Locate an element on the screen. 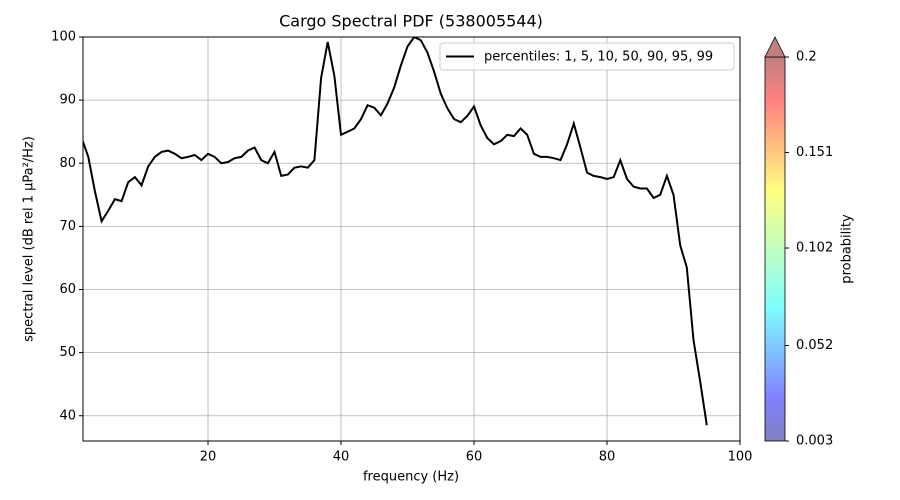 The image size is (900, 500). colorbar-tick-label: 0.003 is located at coordinates (814, 441).